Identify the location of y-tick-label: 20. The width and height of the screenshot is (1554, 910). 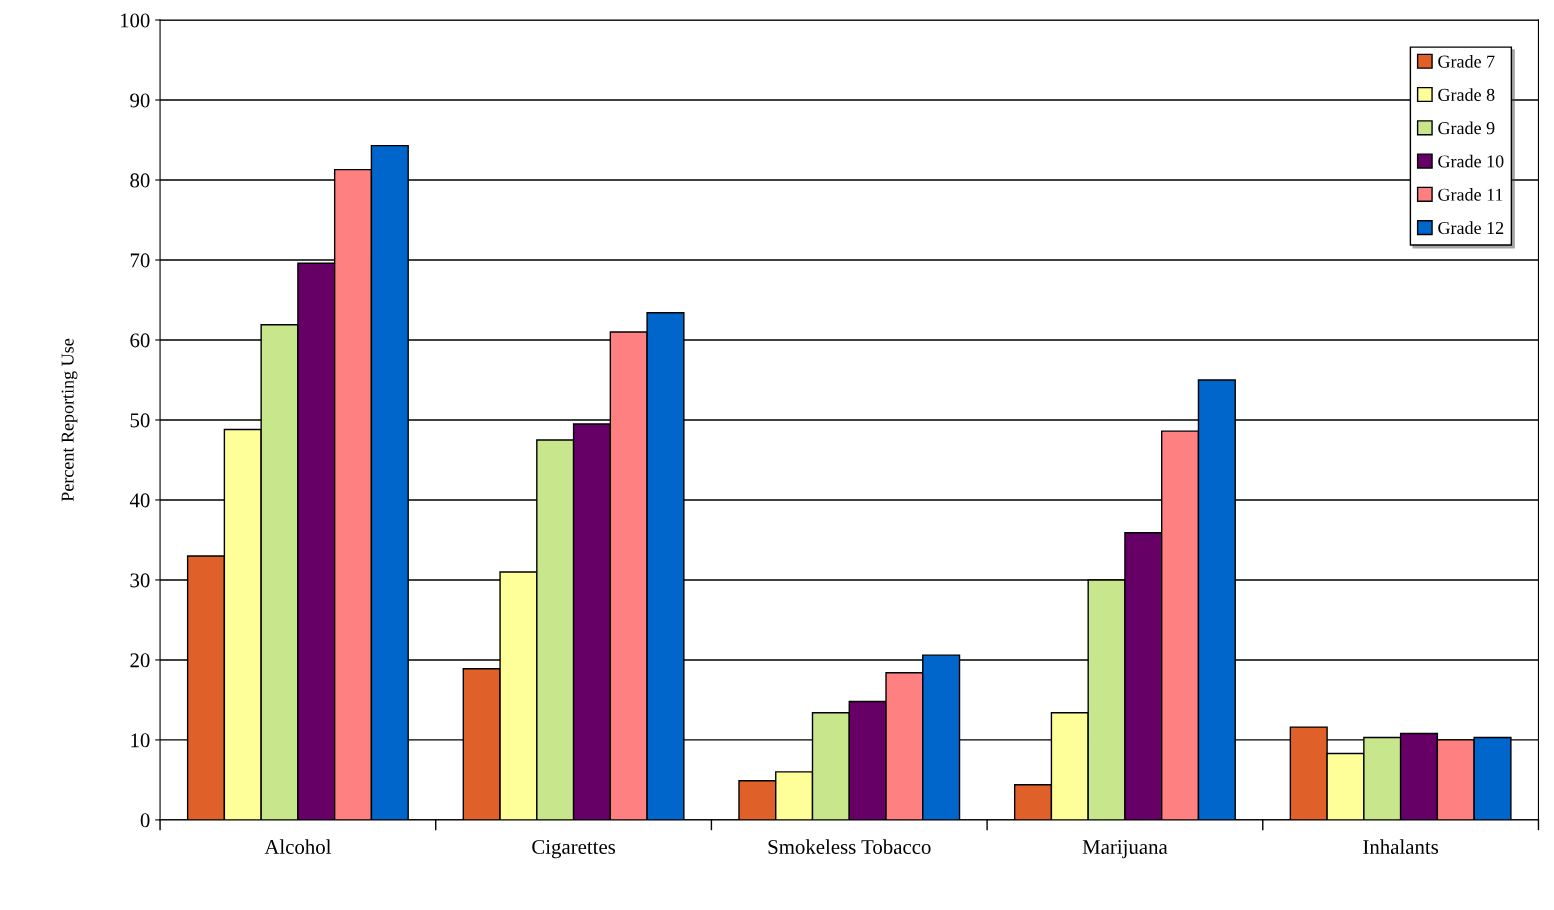
(140, 660).